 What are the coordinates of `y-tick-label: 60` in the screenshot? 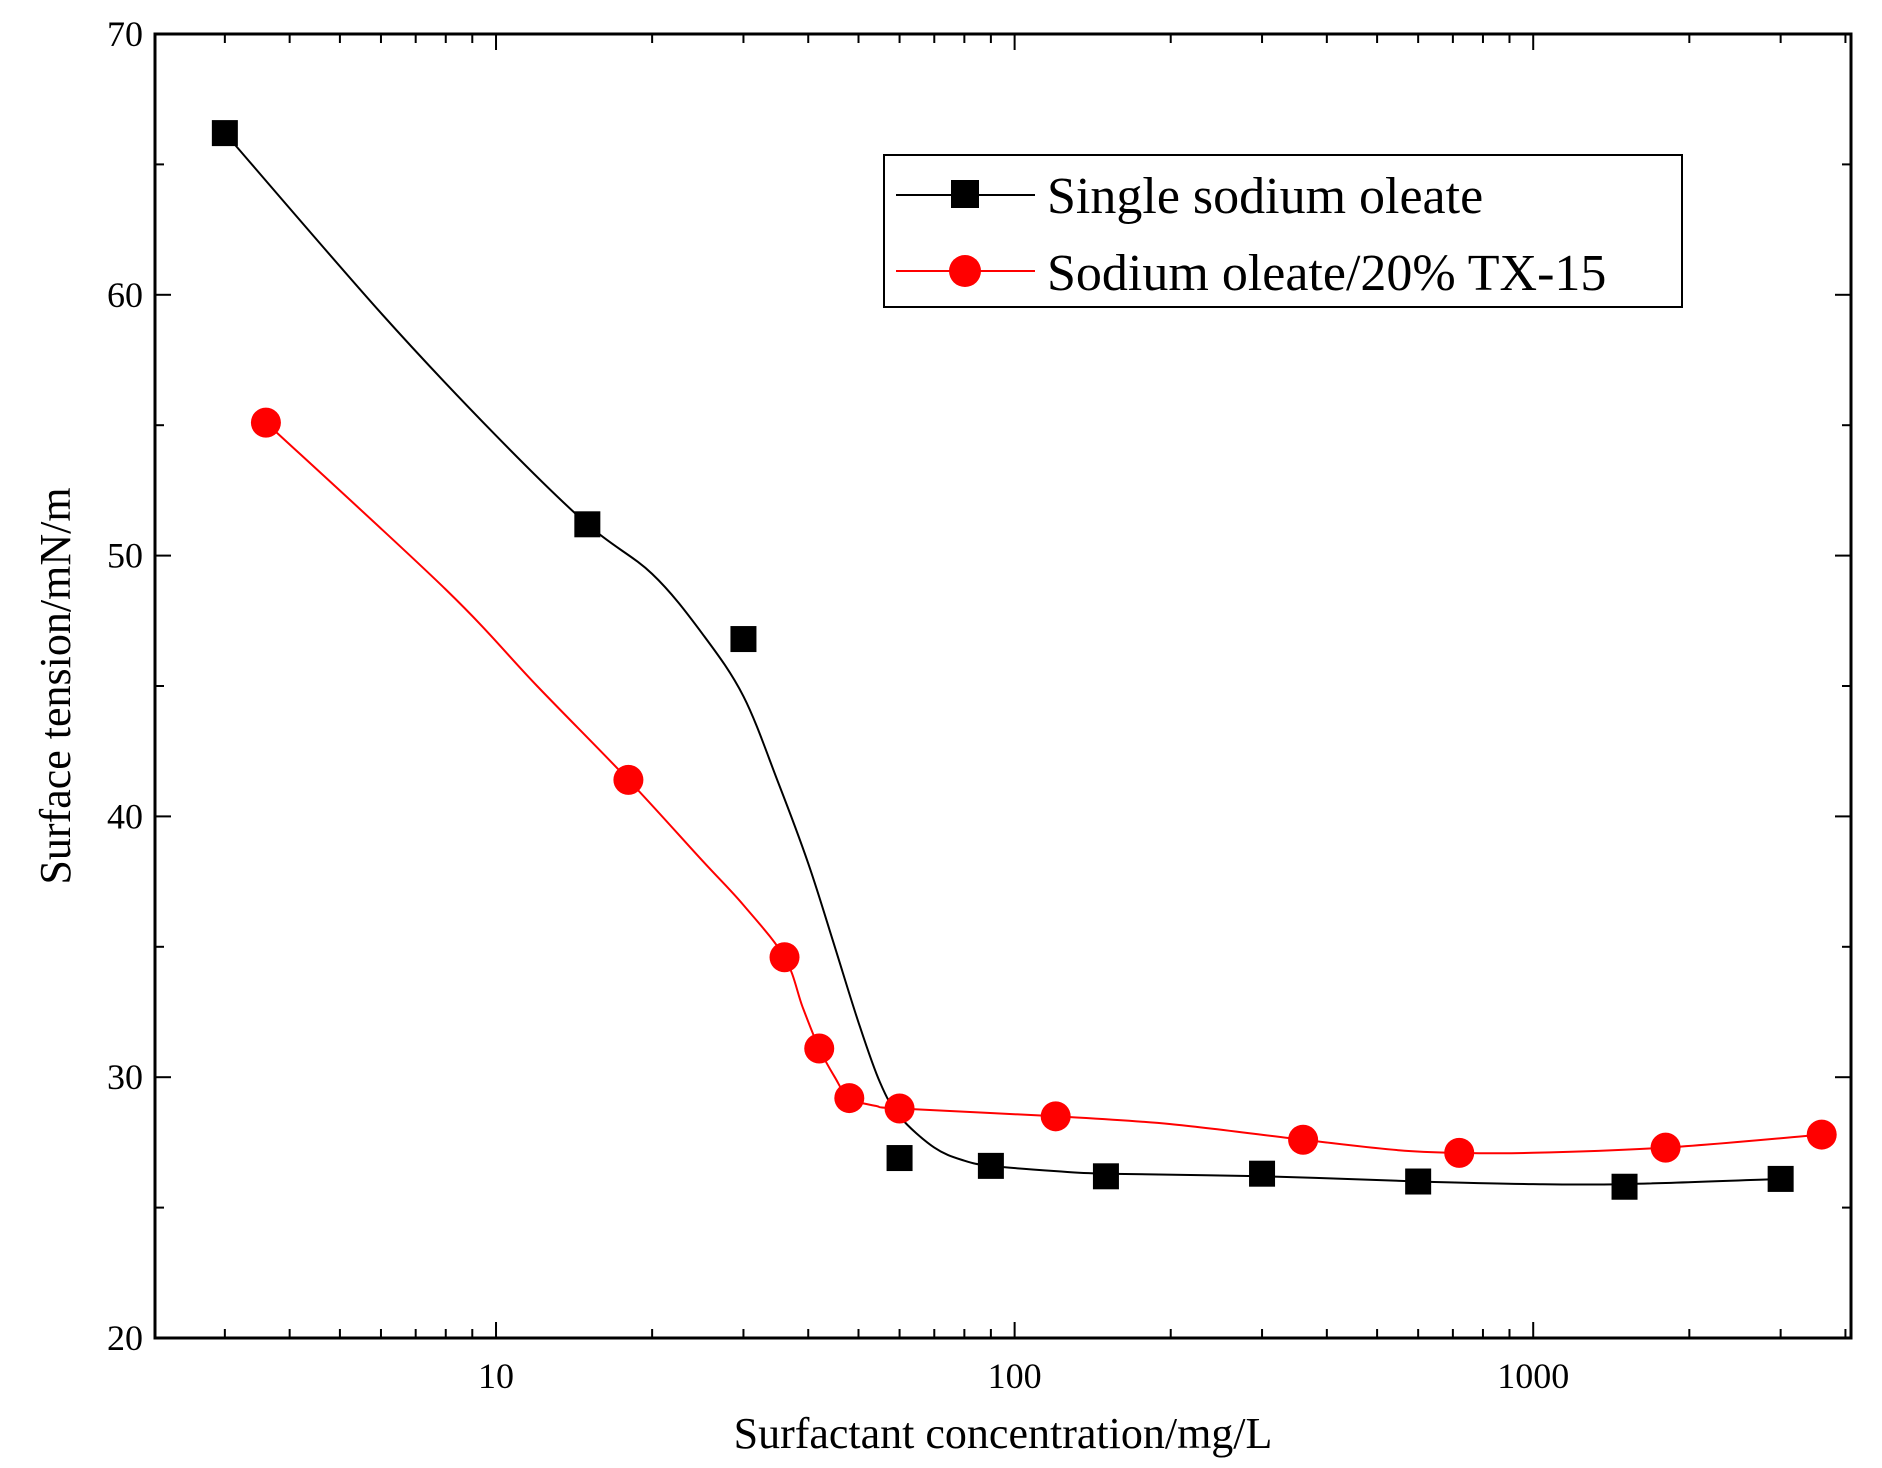 It's located at (125, 295).